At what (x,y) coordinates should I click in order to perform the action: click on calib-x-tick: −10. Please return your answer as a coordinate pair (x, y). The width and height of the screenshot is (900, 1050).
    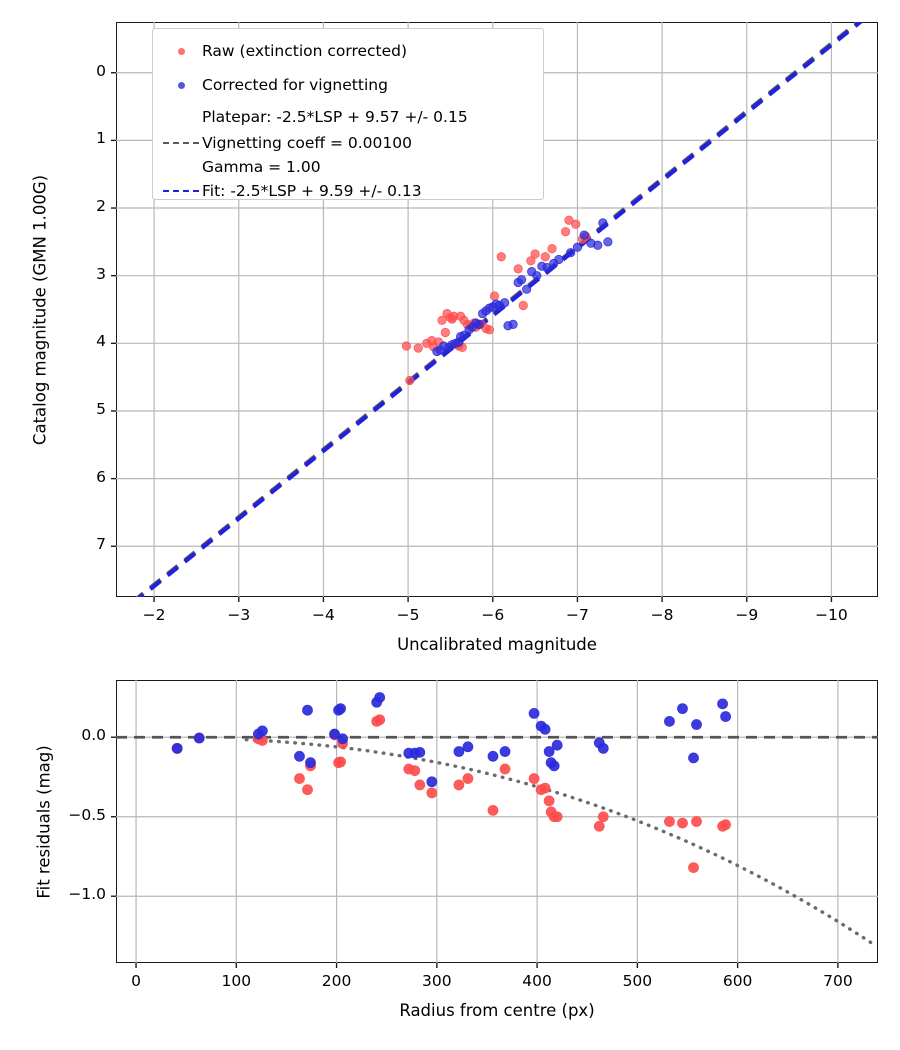
    Looking at the image, I should click on (831, 615).